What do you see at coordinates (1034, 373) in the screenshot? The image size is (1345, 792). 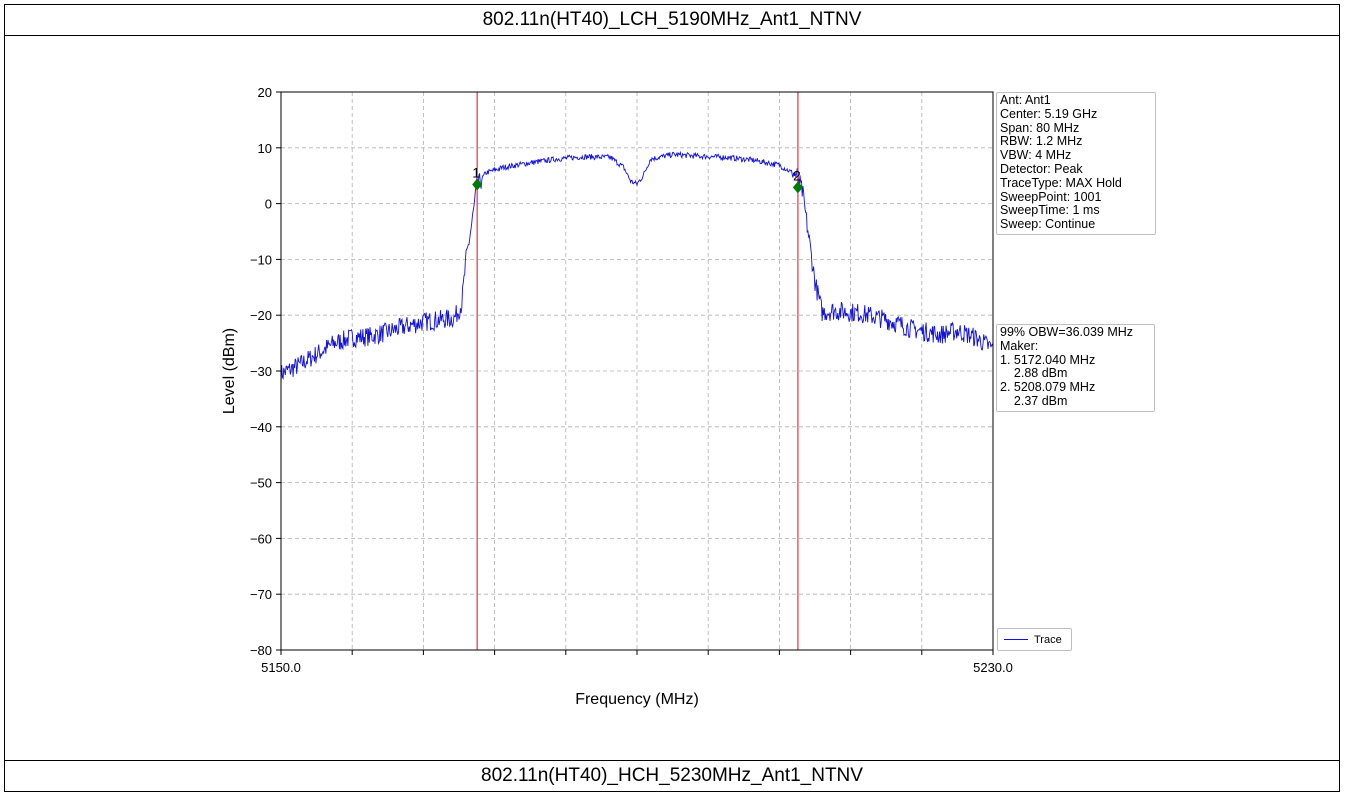 I see `obw-line: 2.88 dBm` at bounding box center [1034, 373].